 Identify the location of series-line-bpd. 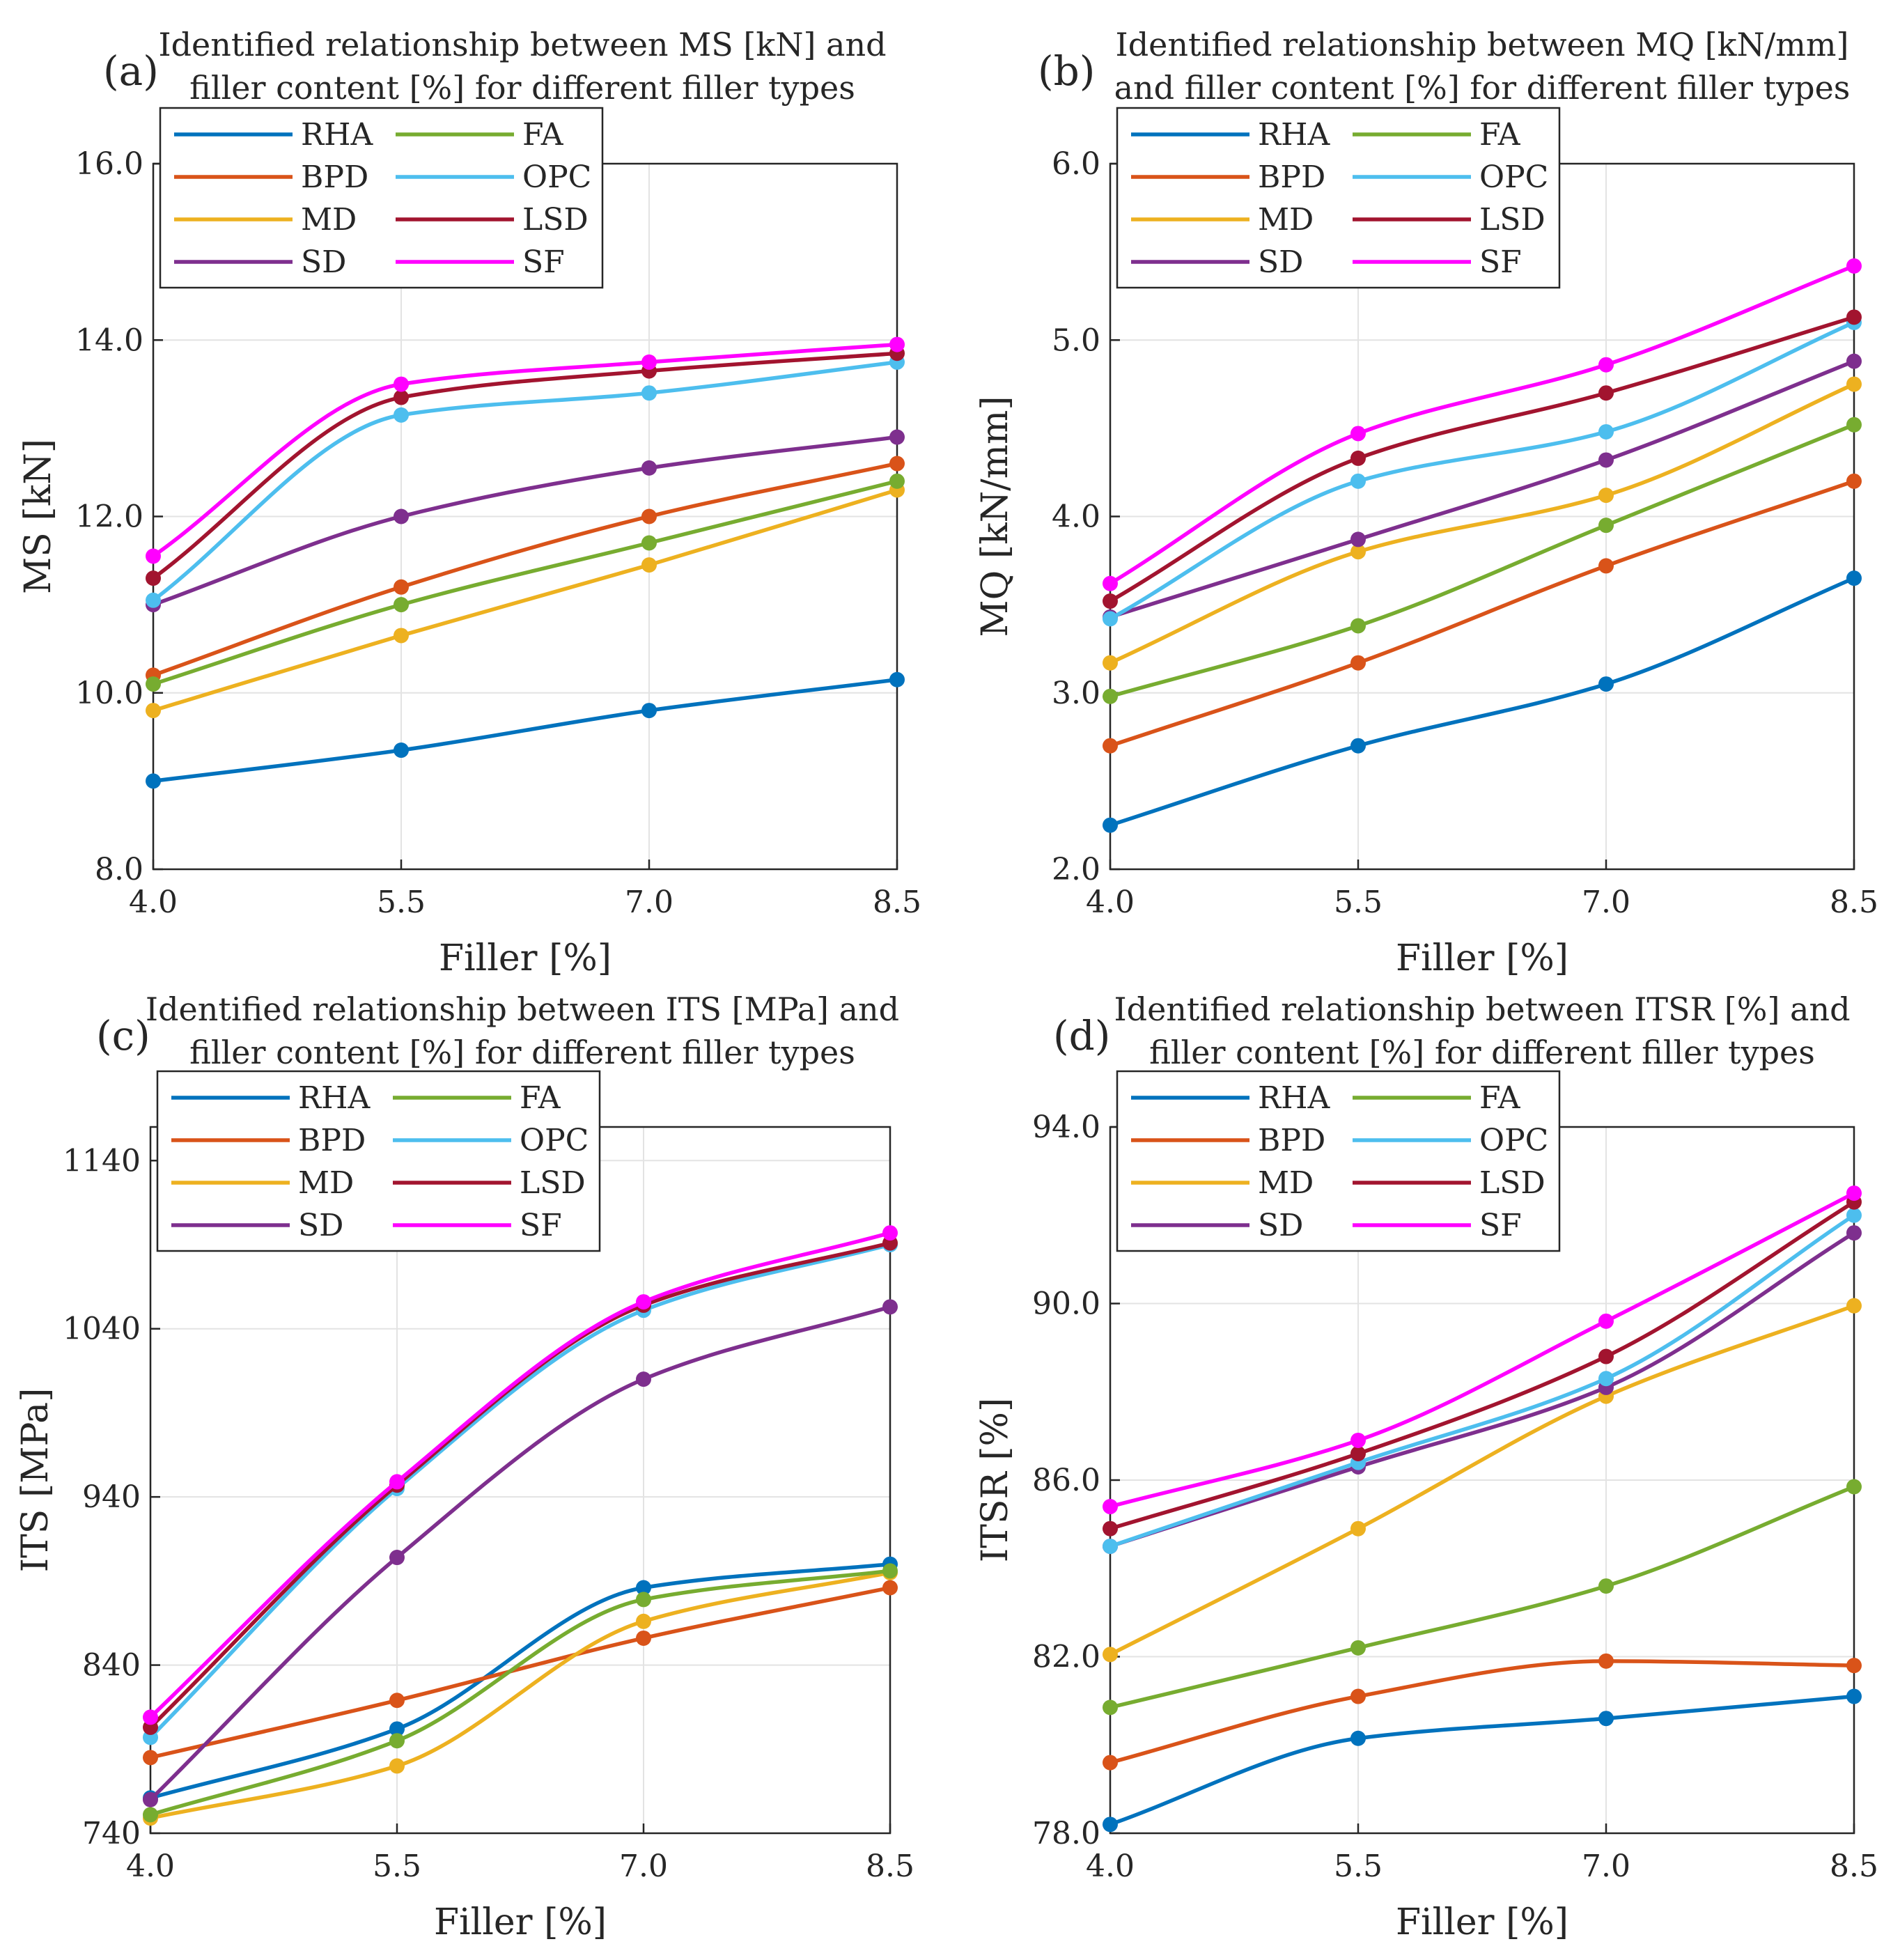
(520, 1672).